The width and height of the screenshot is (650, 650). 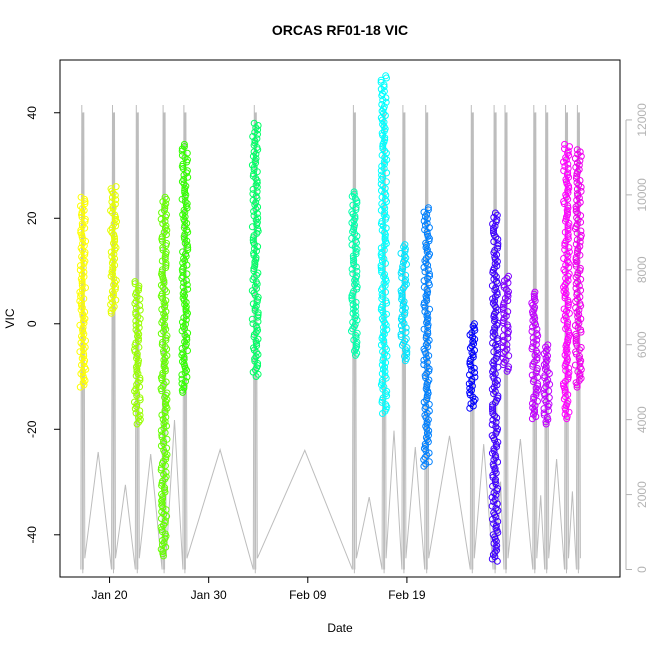 What do you see at coordinates (32, 429) in the screenshot?
I see `y-tick-label: -20` at bounding box center [32, 429].